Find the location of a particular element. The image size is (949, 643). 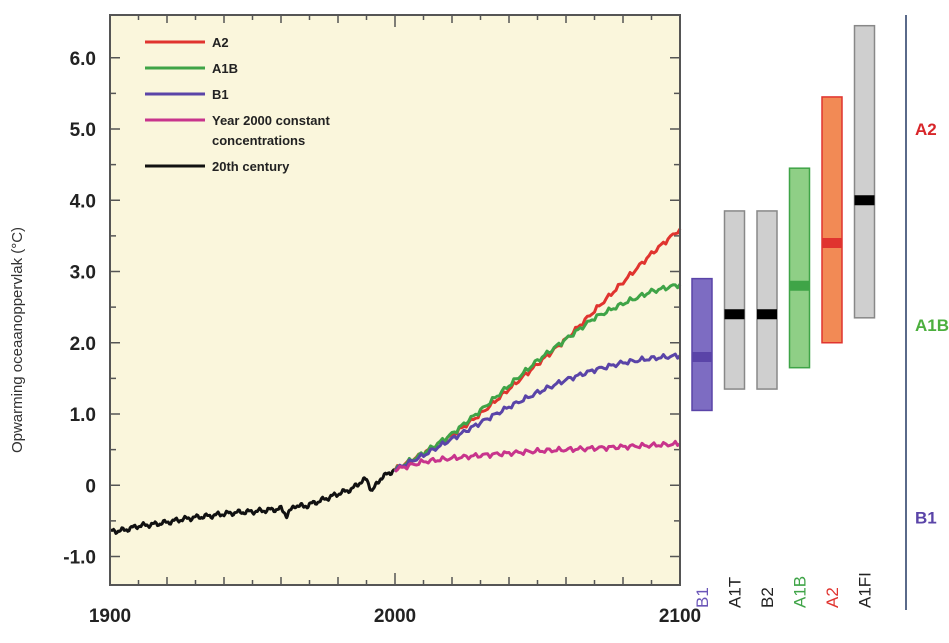

legend-label: A2 is located at coordinates (220, 42).